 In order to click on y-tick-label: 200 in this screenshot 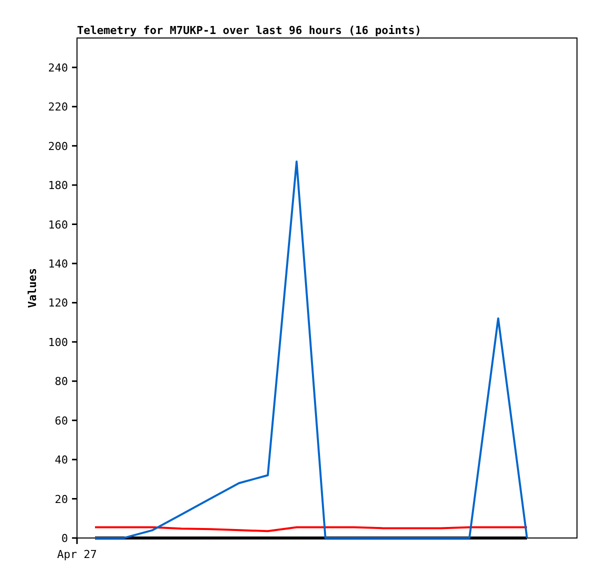, I will do `click(58, 146)`.